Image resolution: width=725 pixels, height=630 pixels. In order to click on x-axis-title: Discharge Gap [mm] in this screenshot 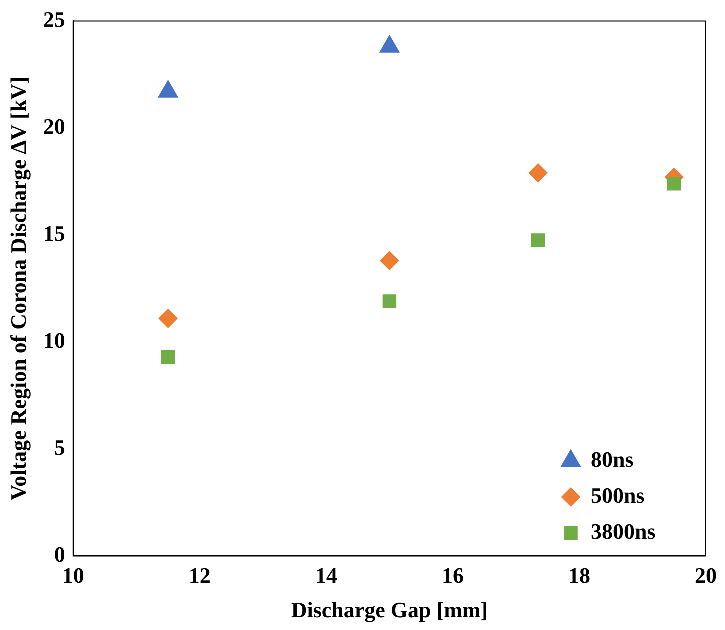, I will do `click(389, 609)`.